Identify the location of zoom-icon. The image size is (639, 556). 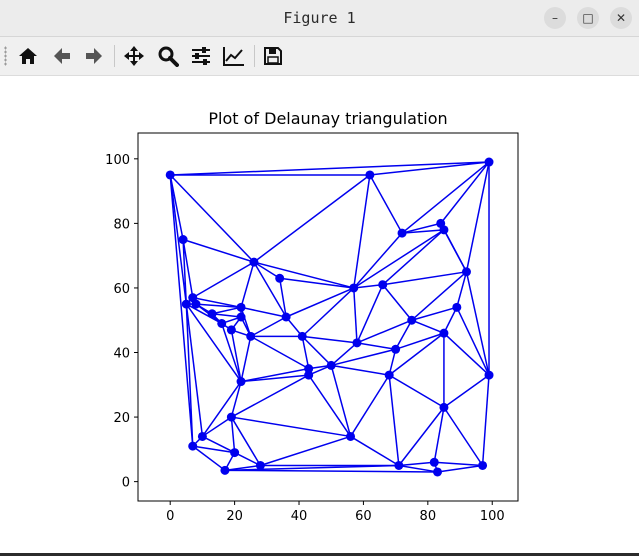
(168, 56).